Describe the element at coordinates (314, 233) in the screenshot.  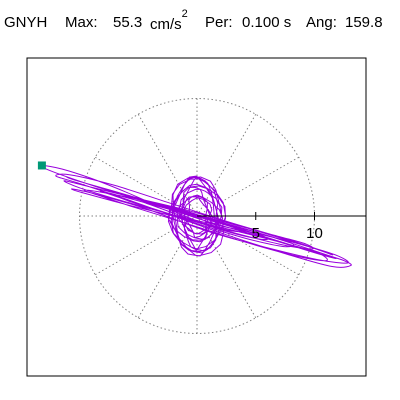
I see `x-tick-label-10: 10` at that location.